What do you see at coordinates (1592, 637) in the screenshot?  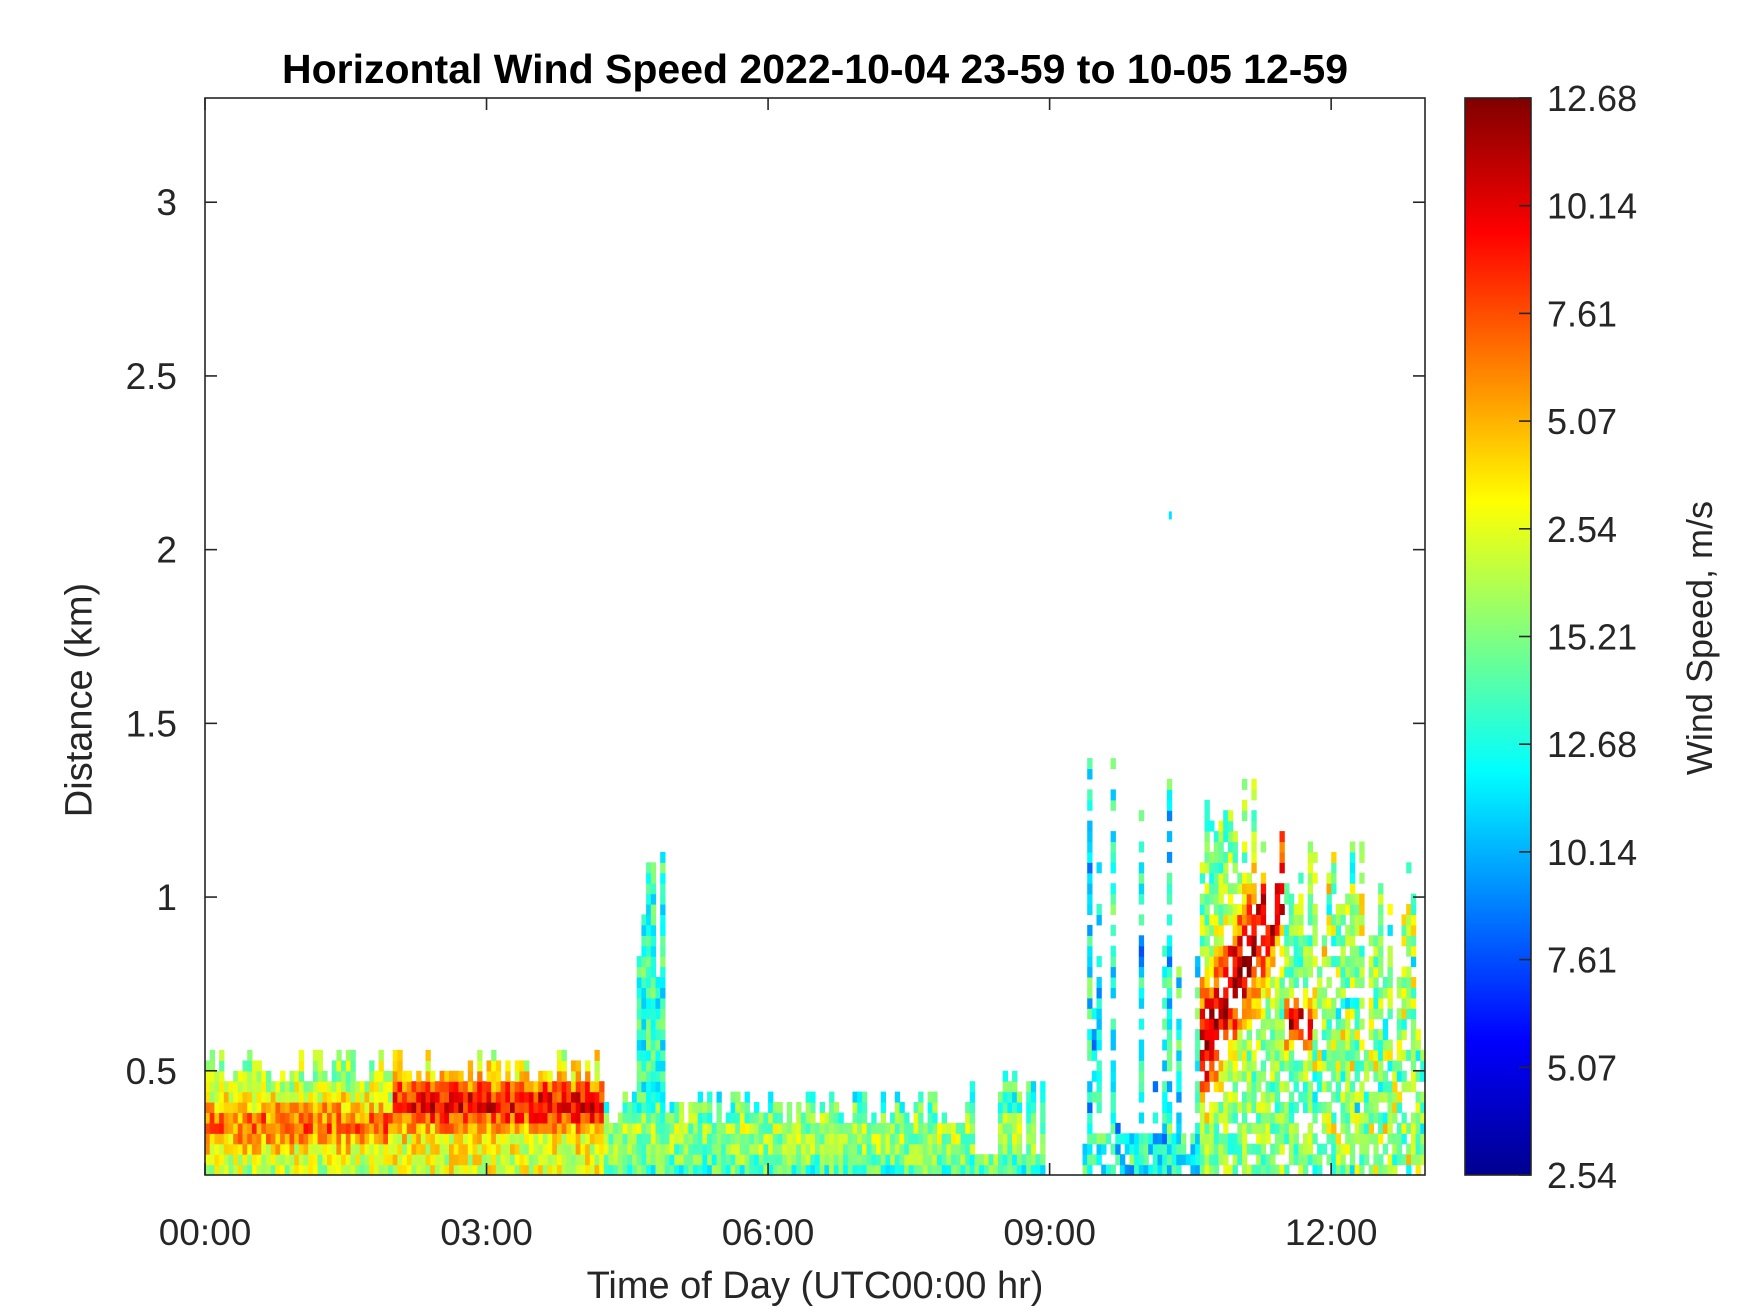 I see `colorbar-tick-label: 15.21` at bounding box center [1592, 637].